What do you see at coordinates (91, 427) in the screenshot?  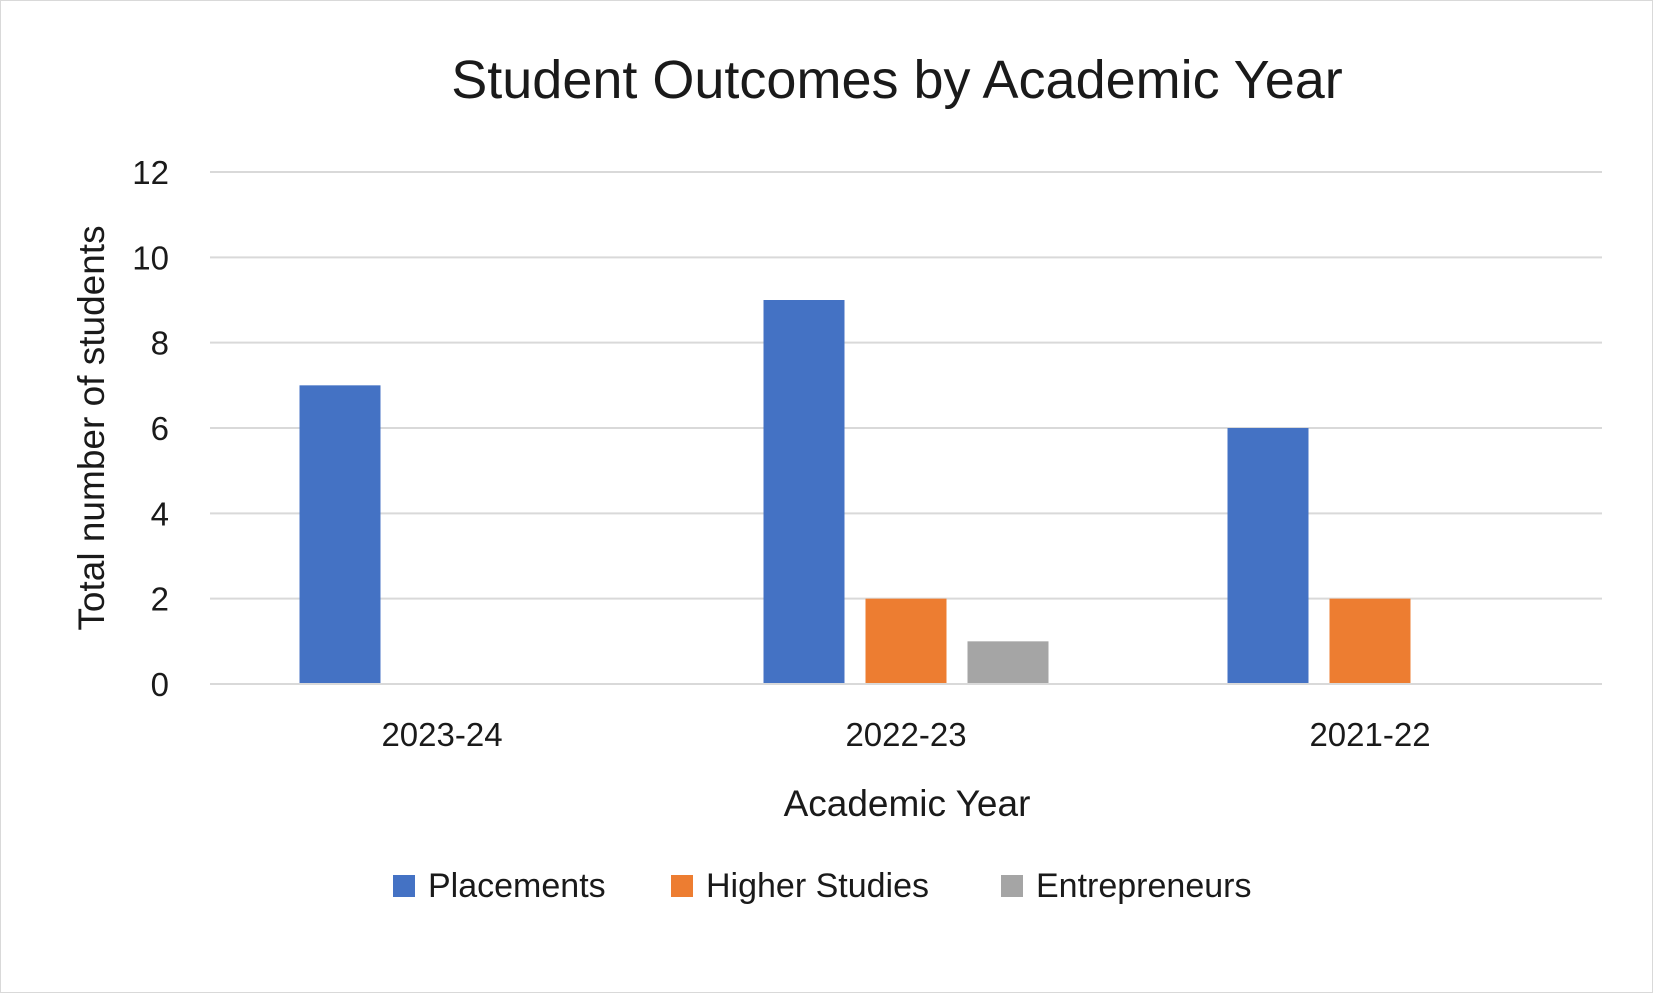 I see `y-axis-label: Total number of students` at bounding box center [91, 427].